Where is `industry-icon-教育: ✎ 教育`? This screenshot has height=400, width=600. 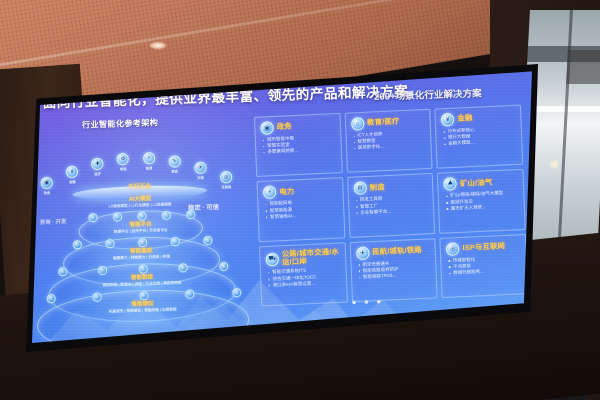
industry-icon-教育: ✎ 教育 is located at coordinates (174, 164).